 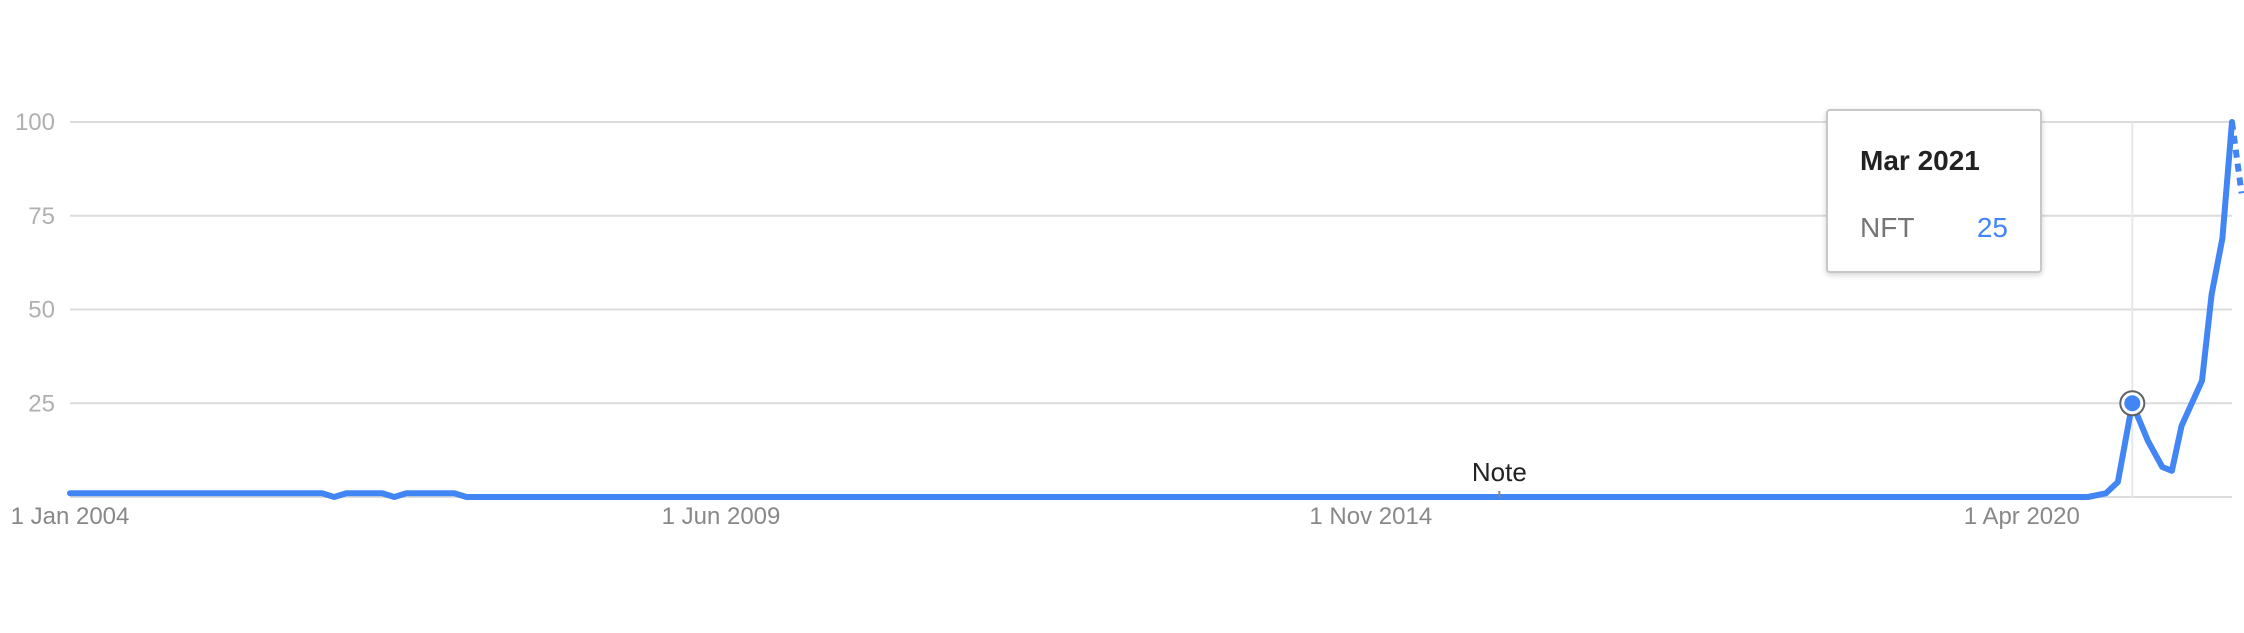 I want to click on annotation-layer: Note, so click(x=1499, y=477).